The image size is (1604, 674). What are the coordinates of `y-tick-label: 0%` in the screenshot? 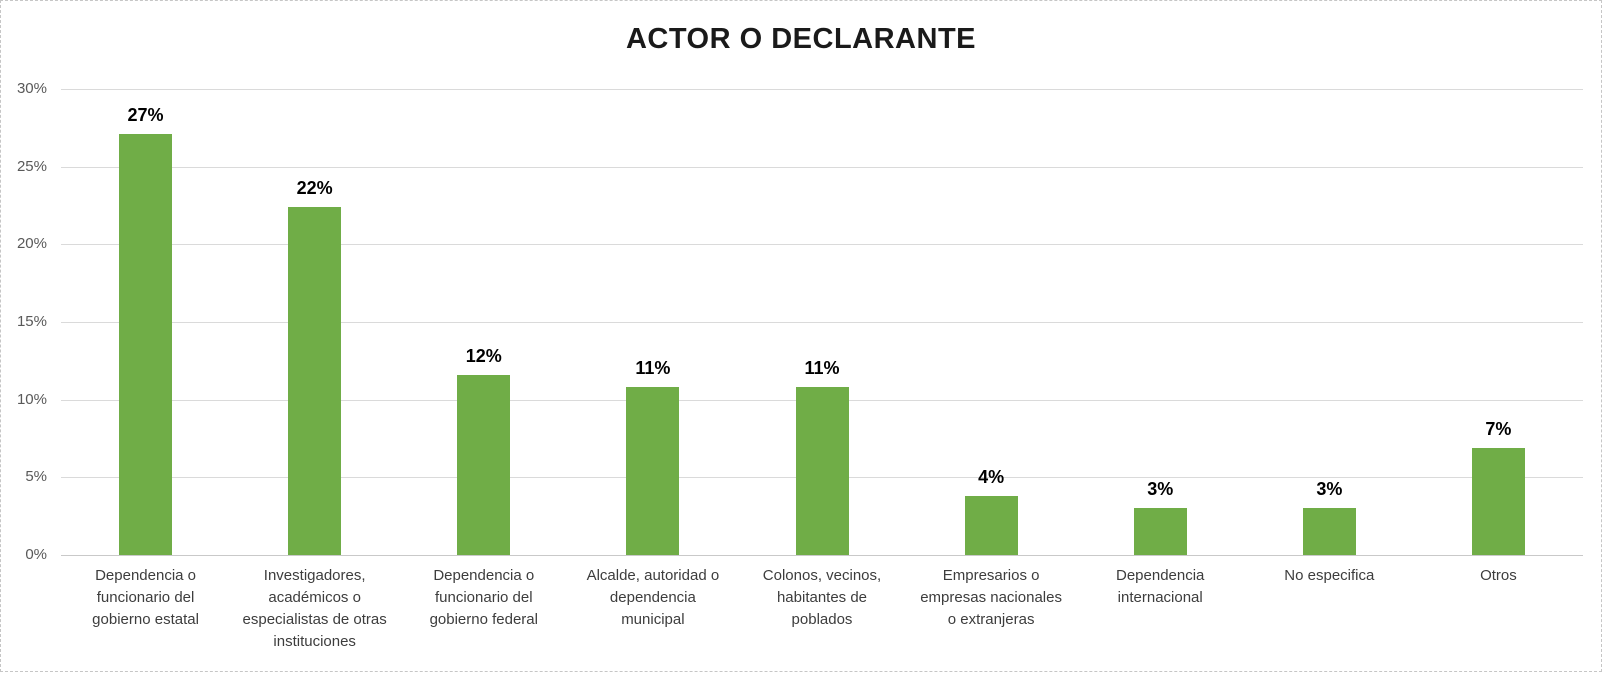 It's located at (36, 554).